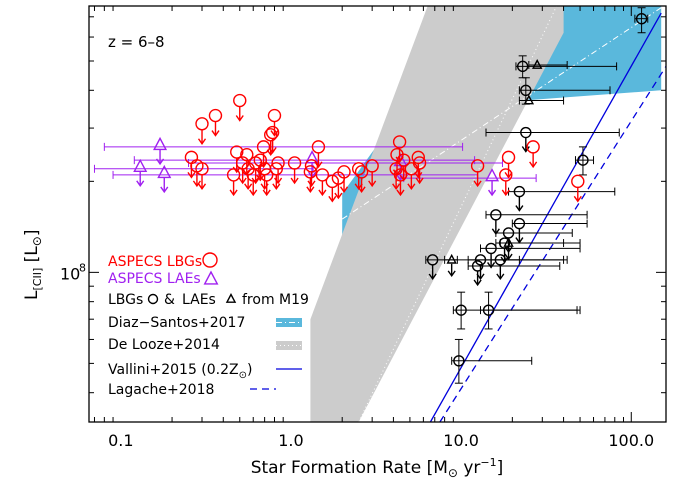 This screenshot has height=487, width=694. What do you see at coordinates (239, 118) in the screenshot?
I see `aspecs-lbg-limit-7-head` at bounding box center [239, 118].